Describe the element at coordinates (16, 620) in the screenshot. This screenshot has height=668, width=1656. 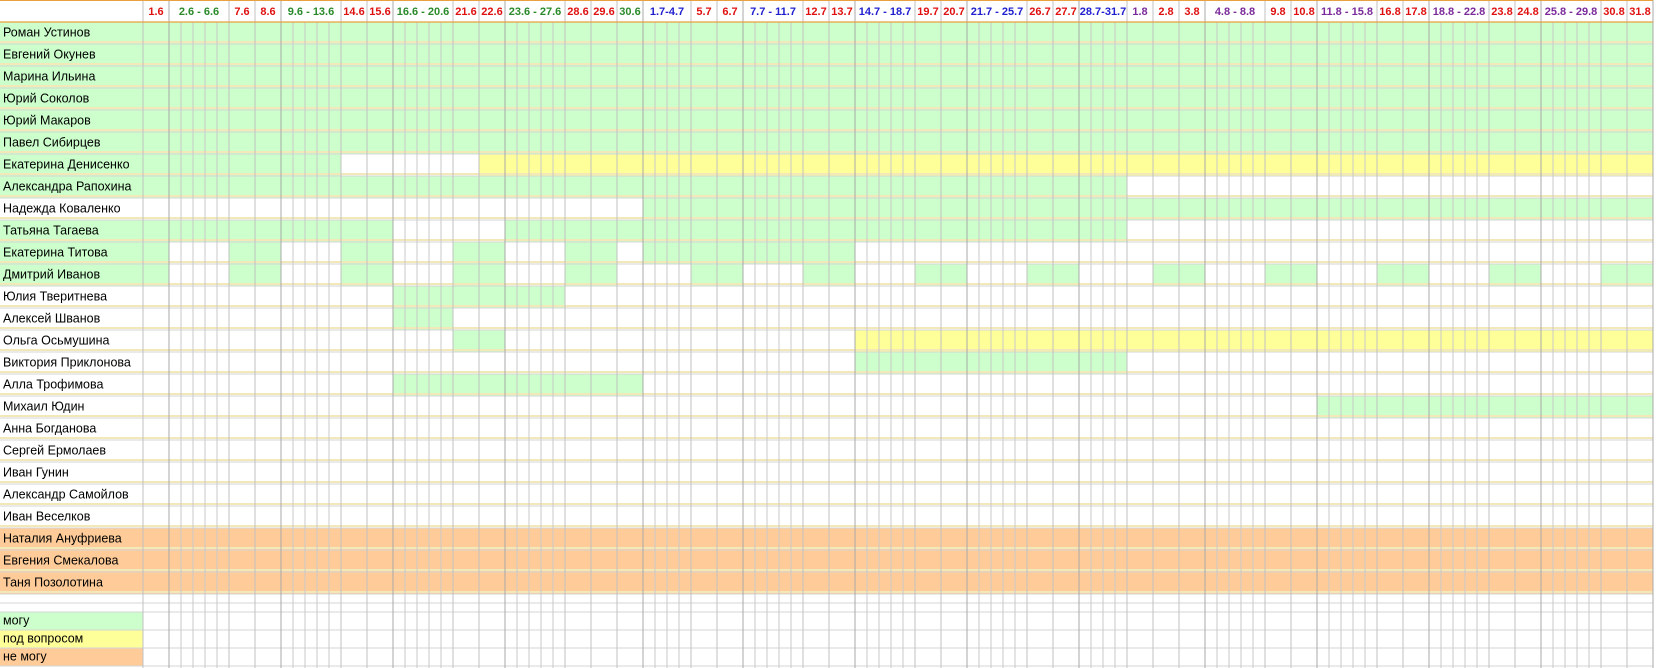
I see `legend-label: могу` at that location.